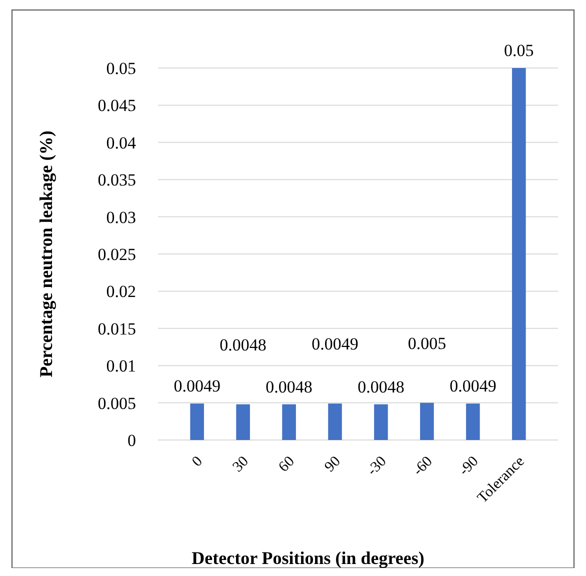 The height and width of the screenshot is (576, 586). Describe the element at coordinates (241, 465) in the screenshot. I see `x-tick-label: 30` at that location.